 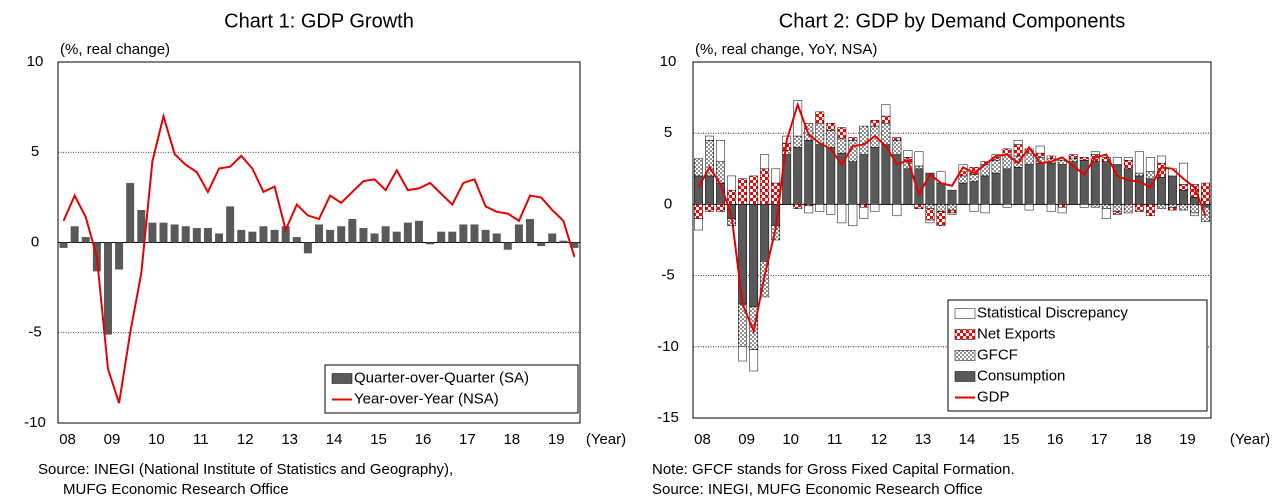 I want to click on x-tick-label: 18, so click(x=1143, y=439).